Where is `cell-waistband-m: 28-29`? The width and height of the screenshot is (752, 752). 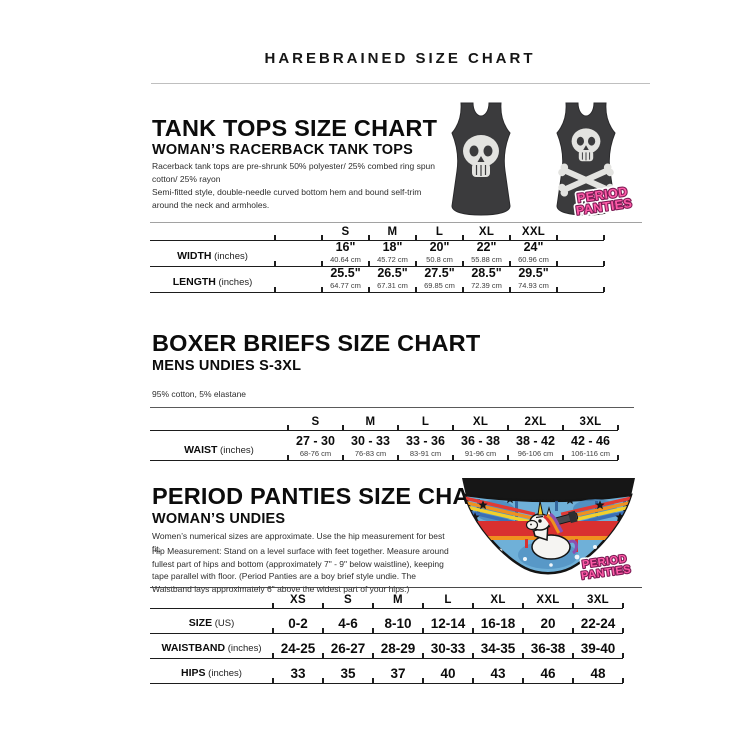 cell-waistband-m: 28-29 is located at coordinates (397, 645).